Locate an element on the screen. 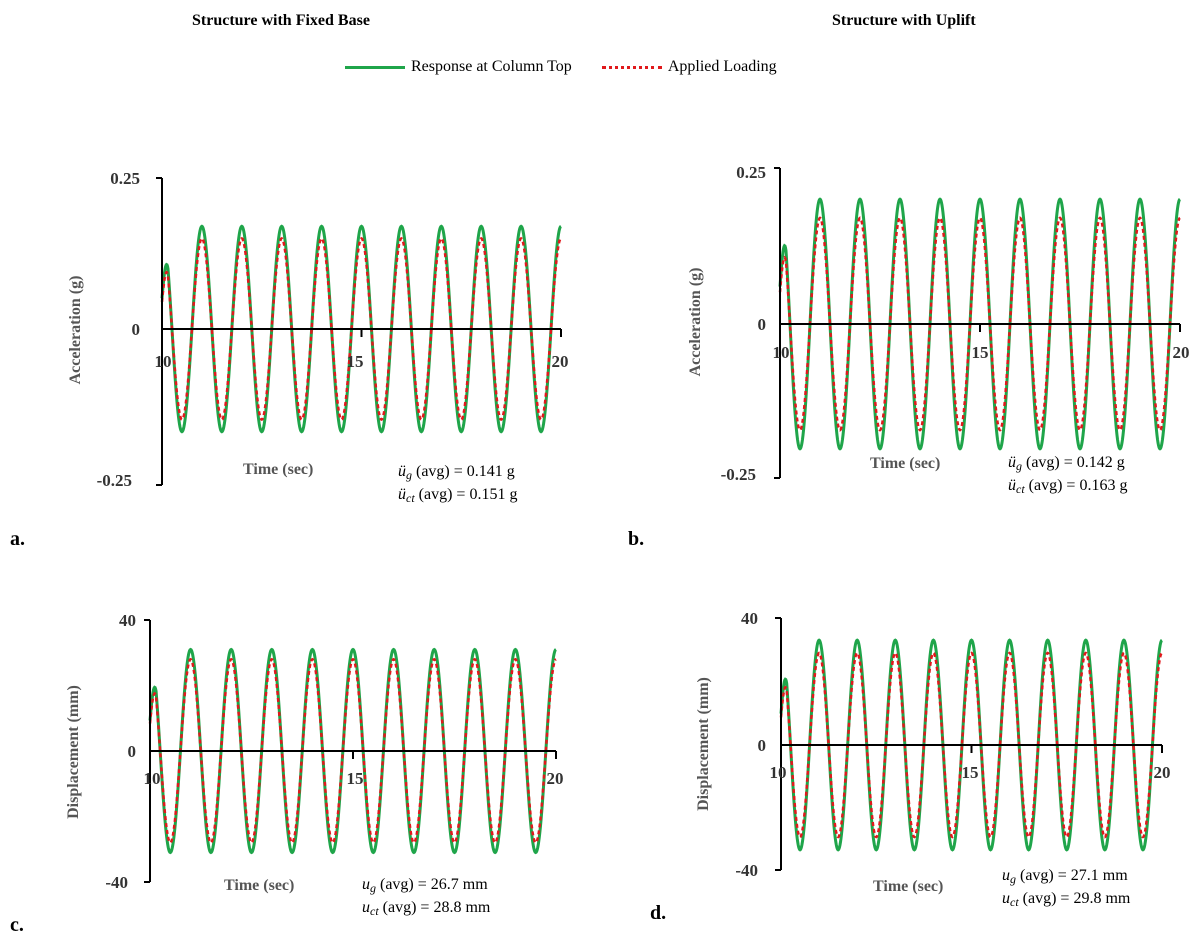 This screenshot has height=937, width=1196. column-top-average: uct (avg) = 29.8 mm is located at coordinates (1066, 900).